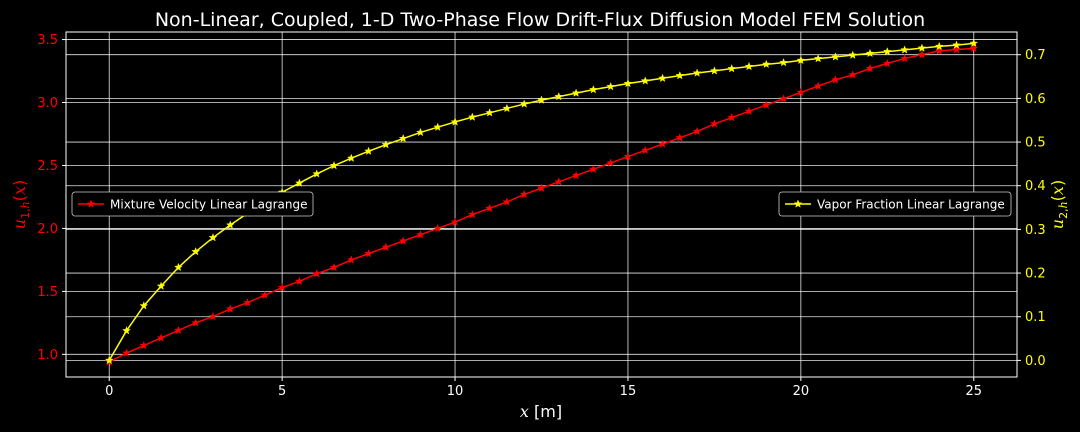 The image size is (1080, 432). I want to click on x-tick-label: 25, so click(973, 391).